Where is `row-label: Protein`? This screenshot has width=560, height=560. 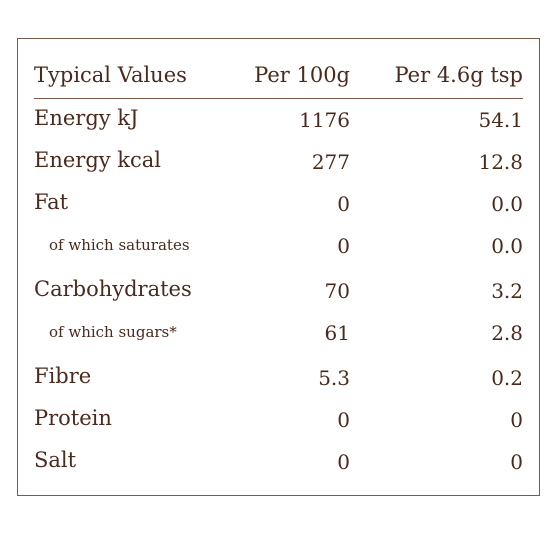 row-label: Protein is located at coordinates (73, 418).